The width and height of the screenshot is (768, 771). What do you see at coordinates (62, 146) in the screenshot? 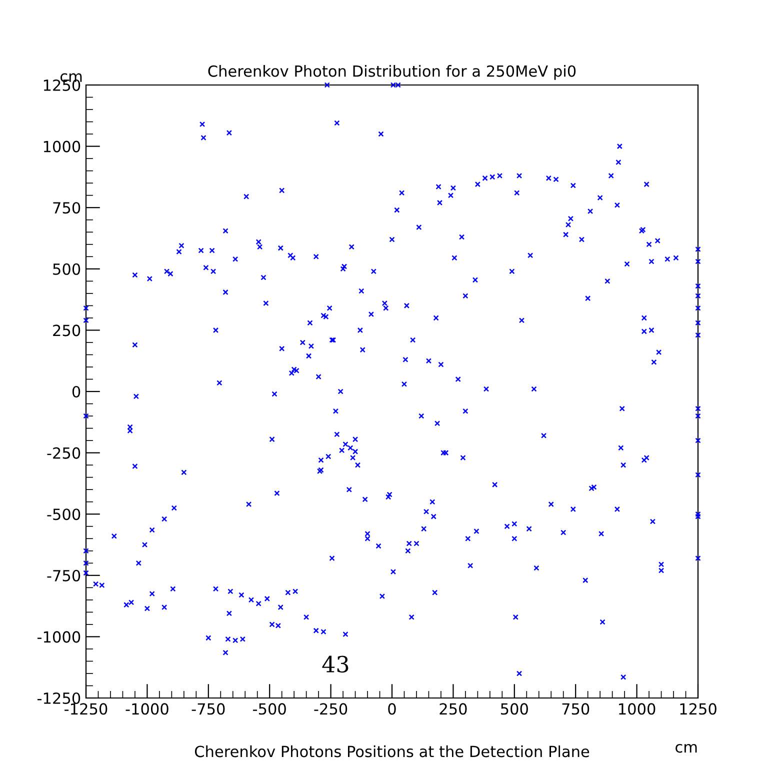
I see `y-tick-label: 1000` at bounding box center [62, 146].